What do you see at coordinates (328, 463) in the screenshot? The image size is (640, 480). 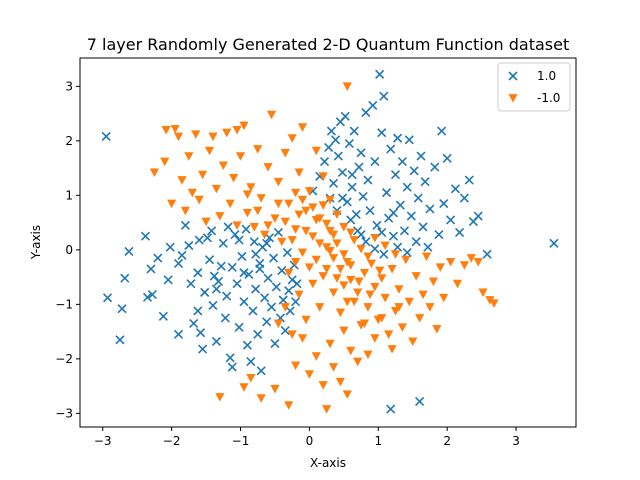 I see `x-axis-label: X-axis` at bounding box center [328, 463].